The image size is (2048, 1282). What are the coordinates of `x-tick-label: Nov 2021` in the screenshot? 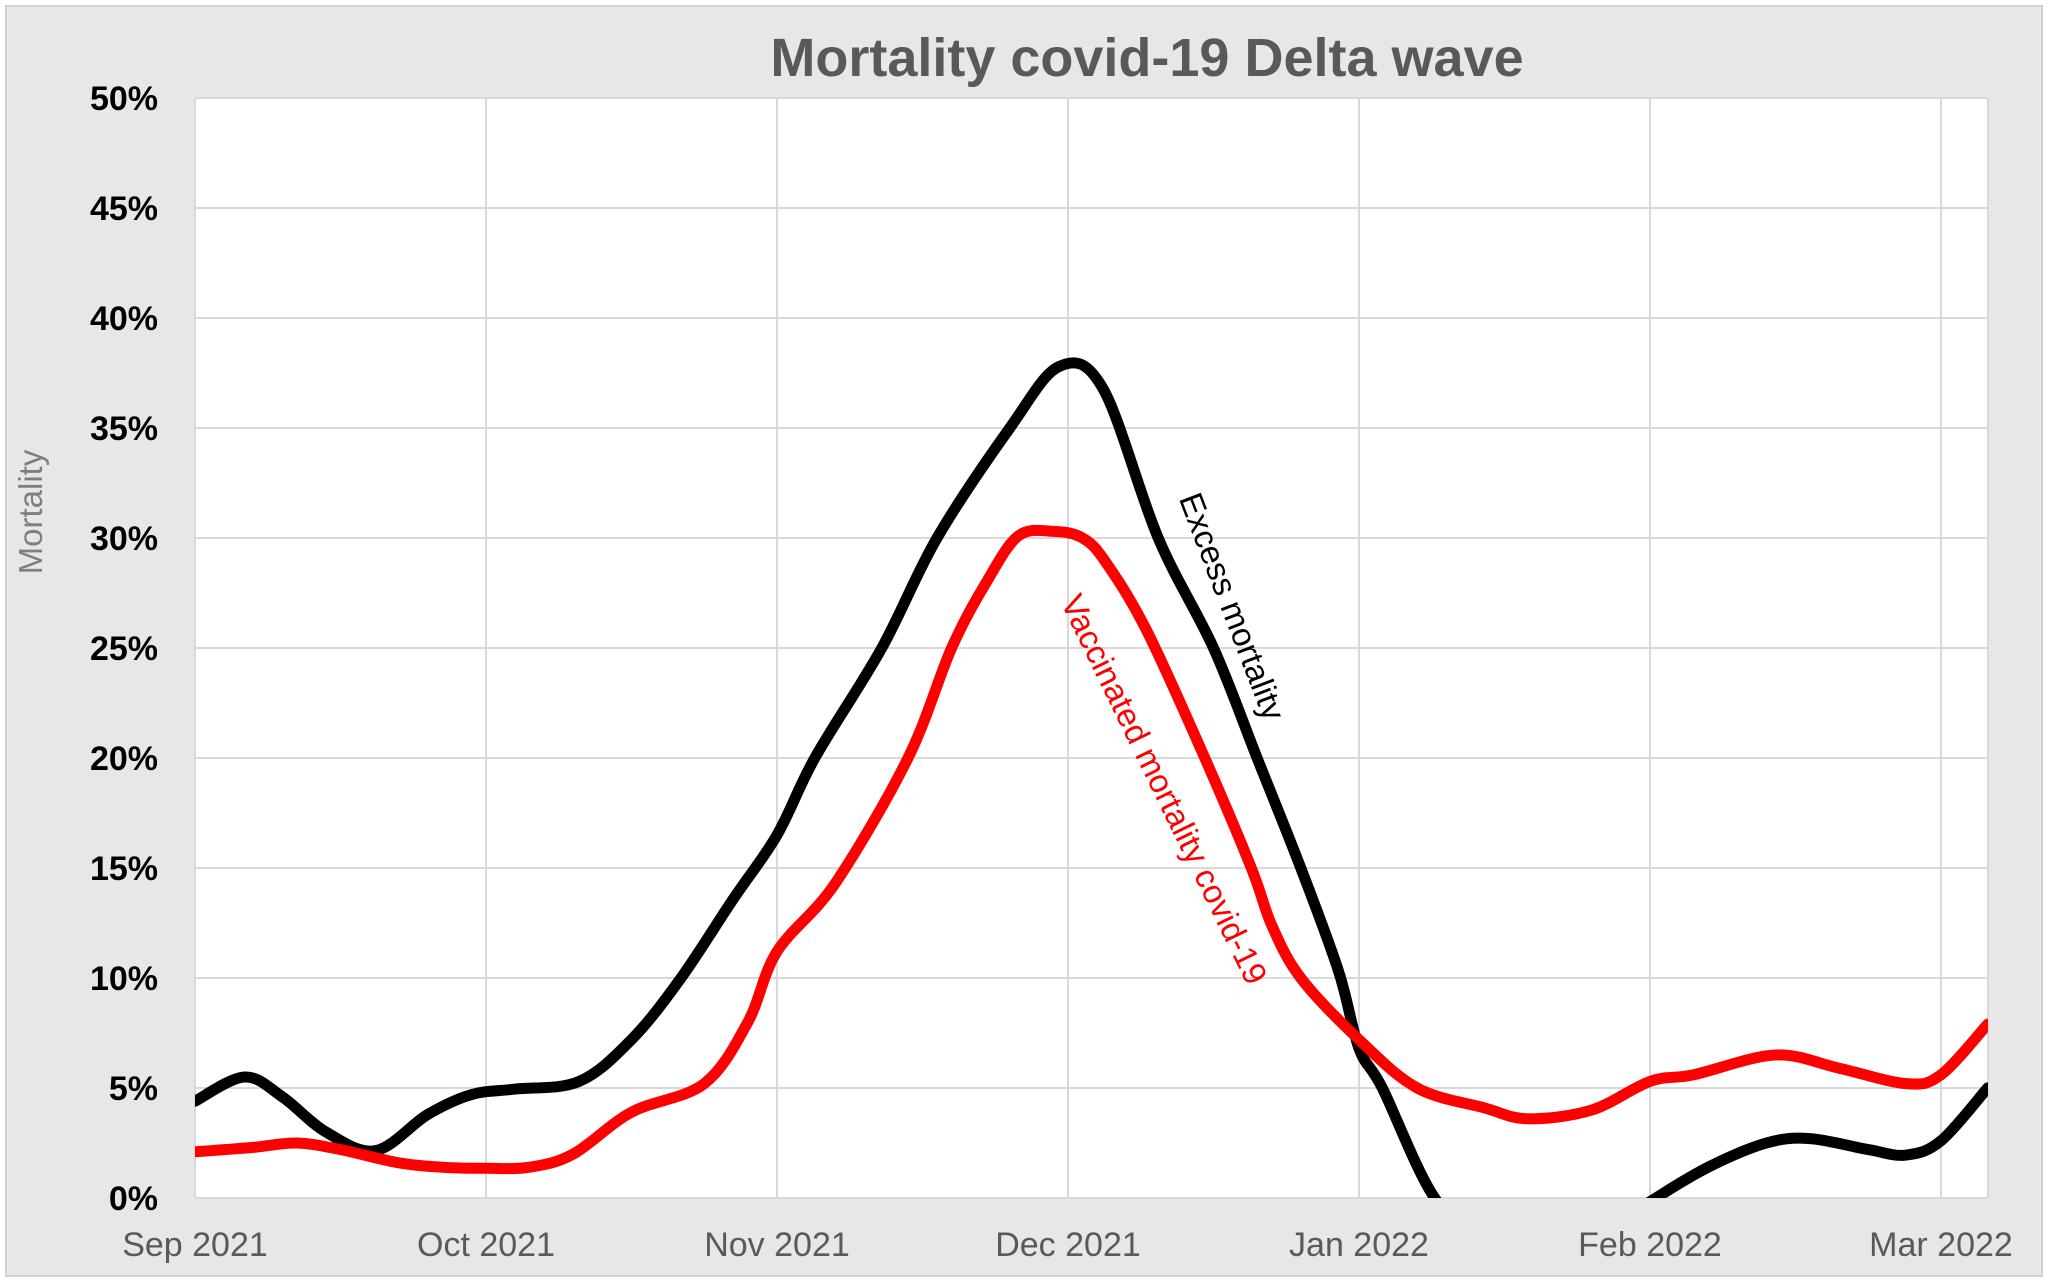 It's located at (777, 1245).